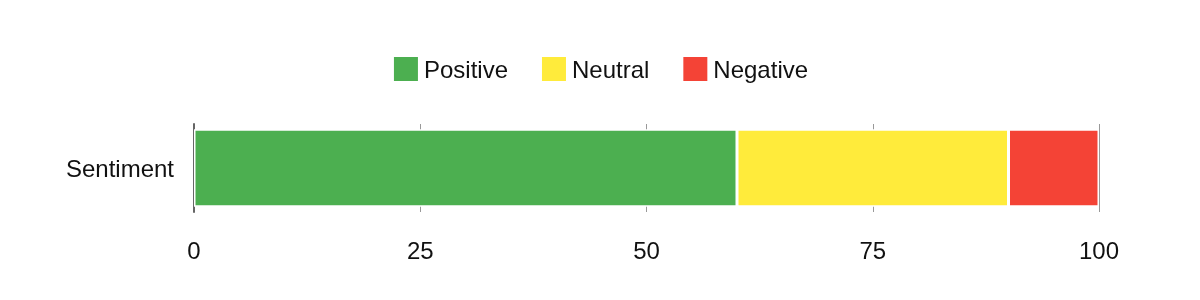  Describe the element at coordinates (1099, 250) in the screenshot. I see `x-tick-label: 100` at that location.